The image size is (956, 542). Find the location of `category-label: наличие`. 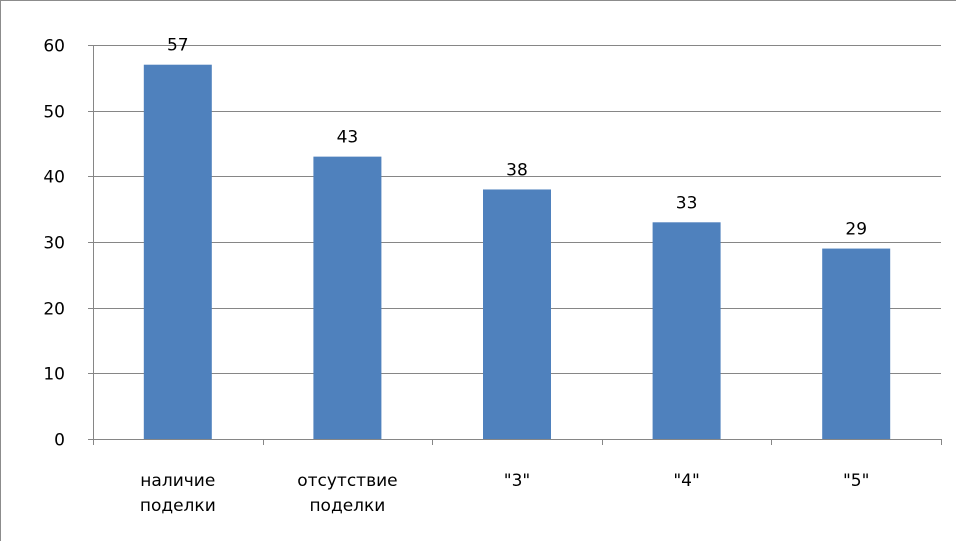

category-label: наличие is located at coordinates (177, 481).